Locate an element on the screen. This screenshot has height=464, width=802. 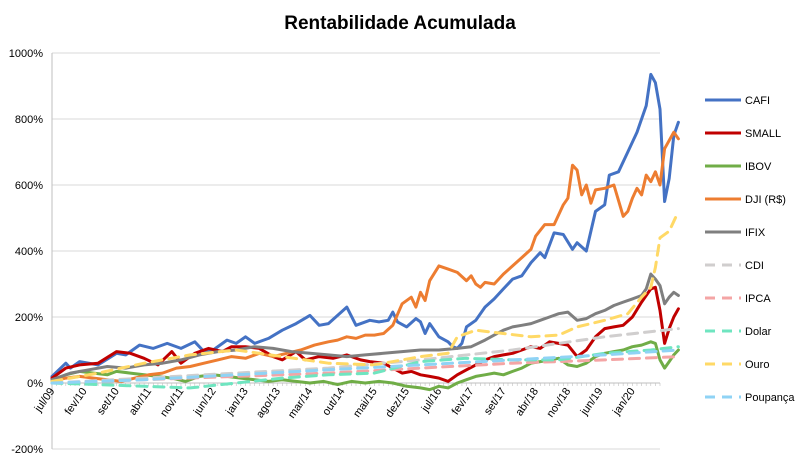
legend-label-poupan-a: Poupança is located at coordinates (770, 398).